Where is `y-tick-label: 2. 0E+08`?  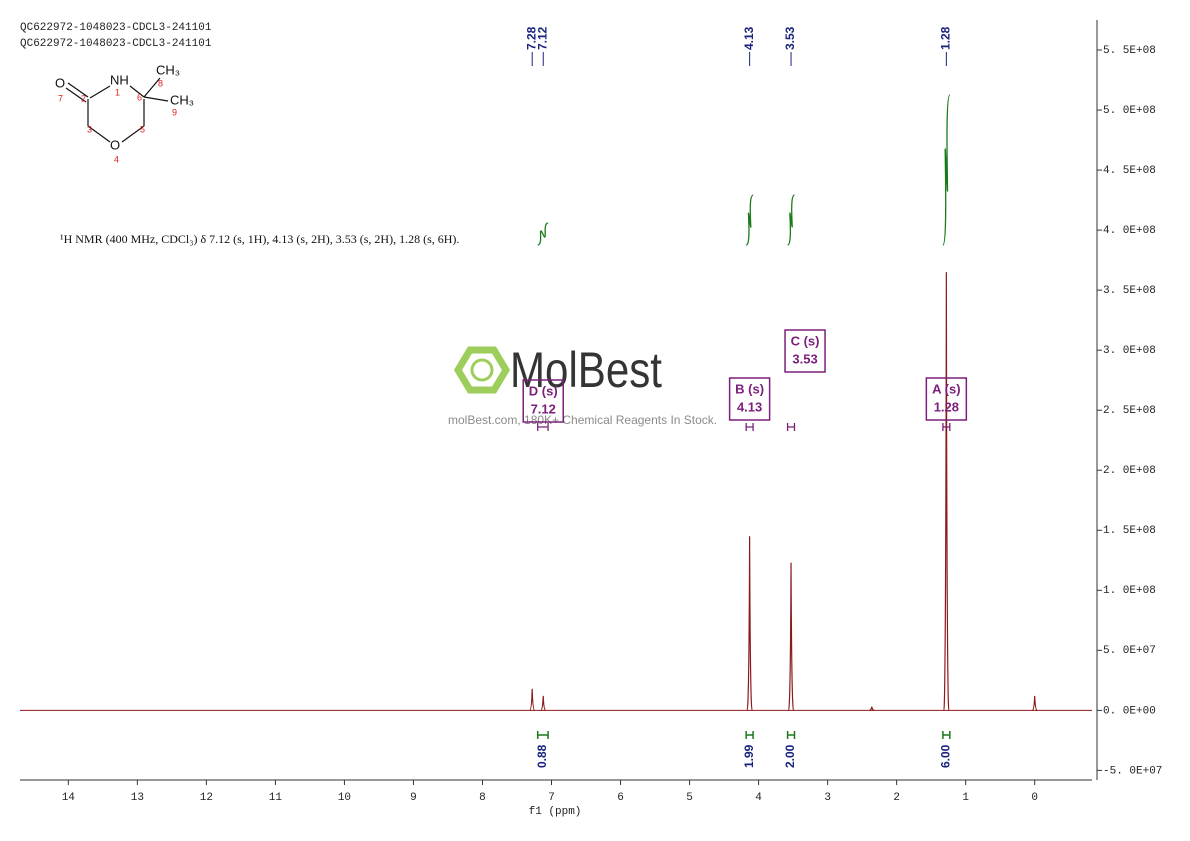 y-tick-label: 2. 0E+08 is located at coordinates (1129, 471).